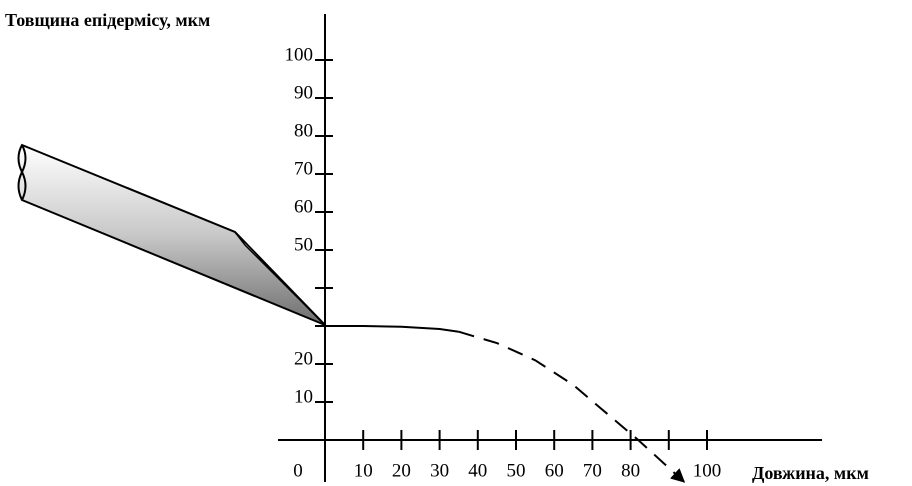 Image resolution: width=912 pixels, height=486 pixels. I want to click on x-axis-label: Довжина, мкм, so click(810, 473).